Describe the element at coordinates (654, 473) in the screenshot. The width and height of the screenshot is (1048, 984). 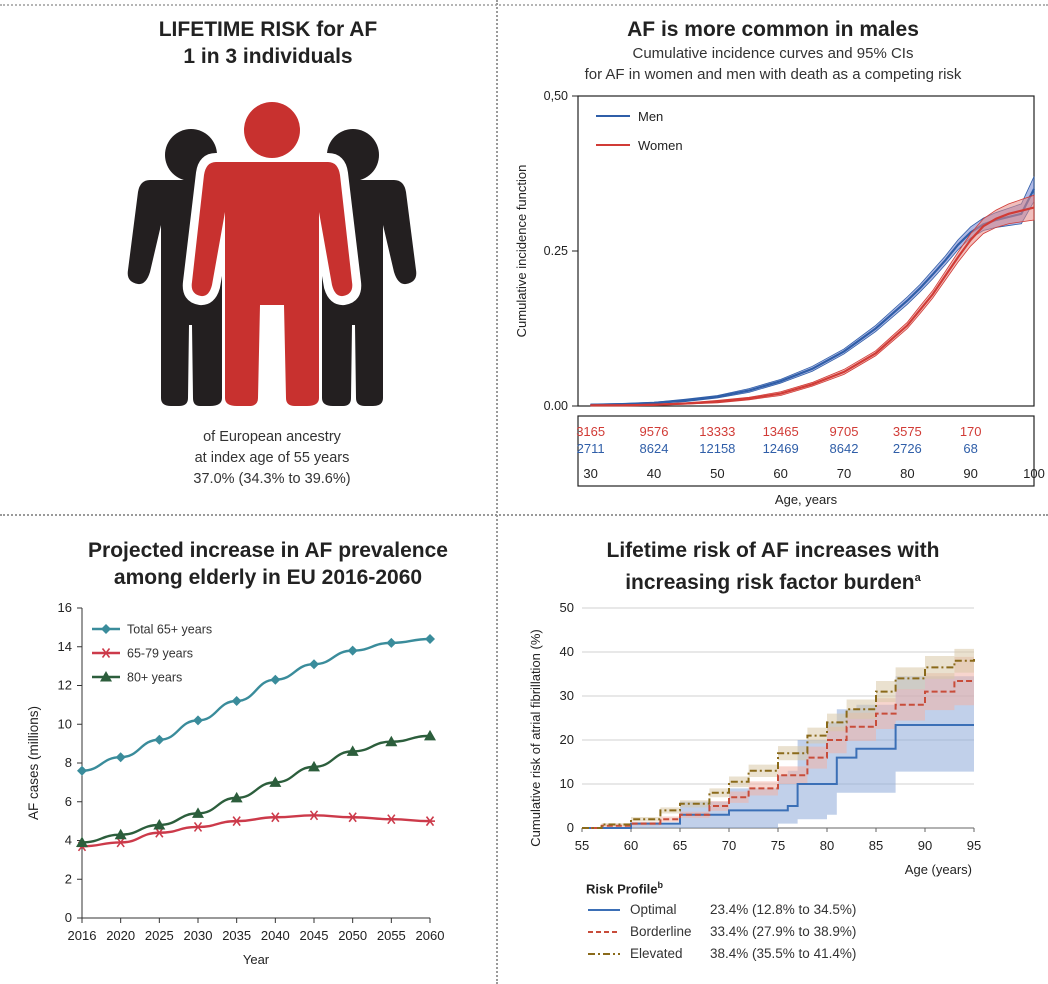
I see `x-tick-label: 40` at that location.